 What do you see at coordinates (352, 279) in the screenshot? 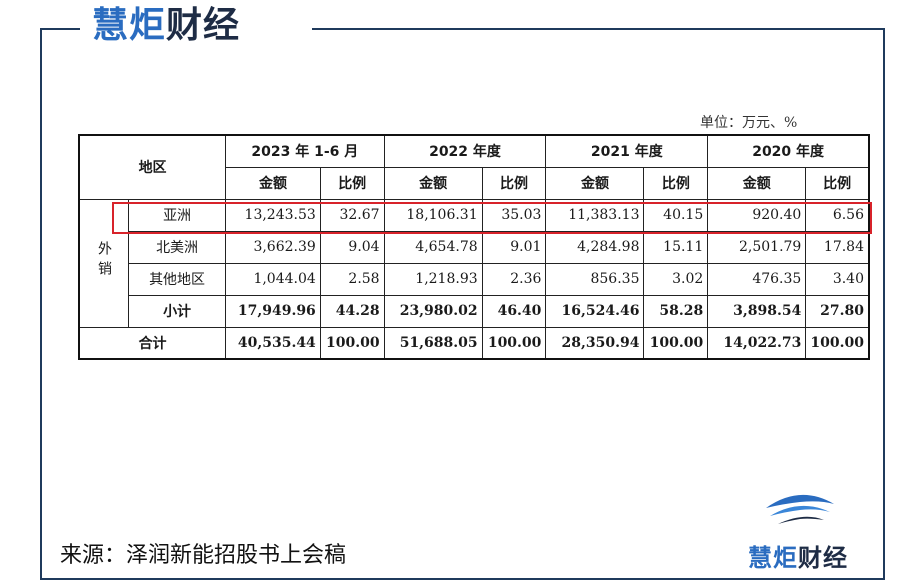
I see `cell: 2.58` at bounding box center [352, 279].